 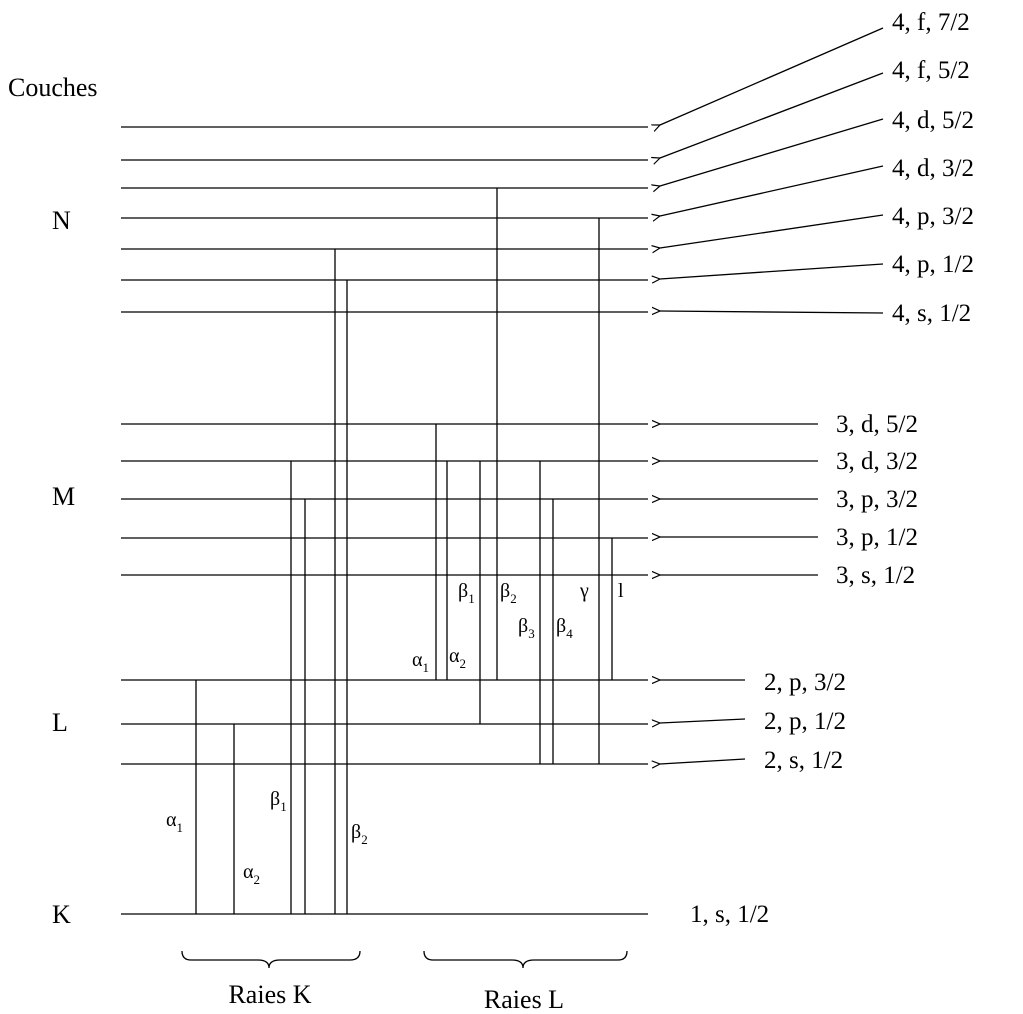 I want to click on level-label-3p12: 3, p, 1/2, so click(x=877, y=537).